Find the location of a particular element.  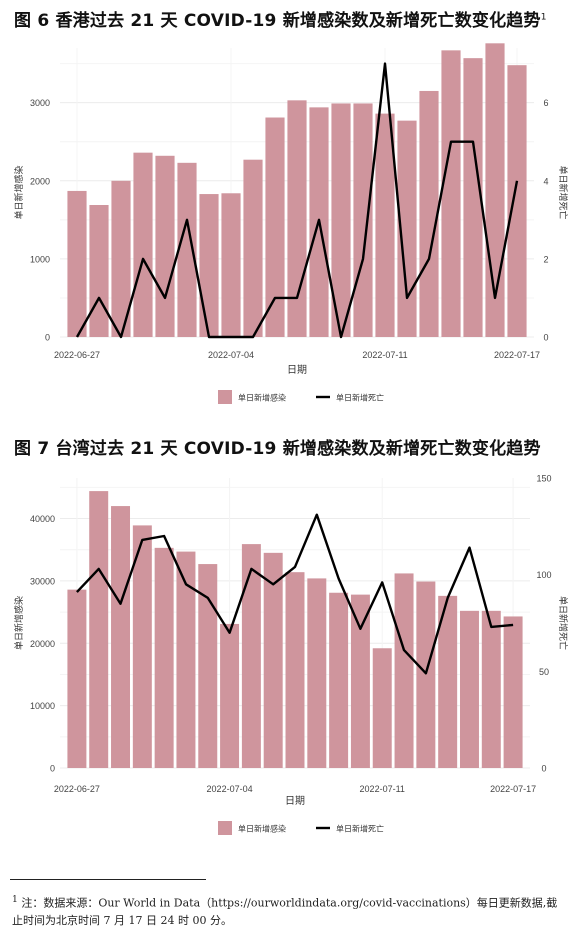

chart-2-yaxis-title-right: 单日新增死亡 is located at coordinates (563, 623).